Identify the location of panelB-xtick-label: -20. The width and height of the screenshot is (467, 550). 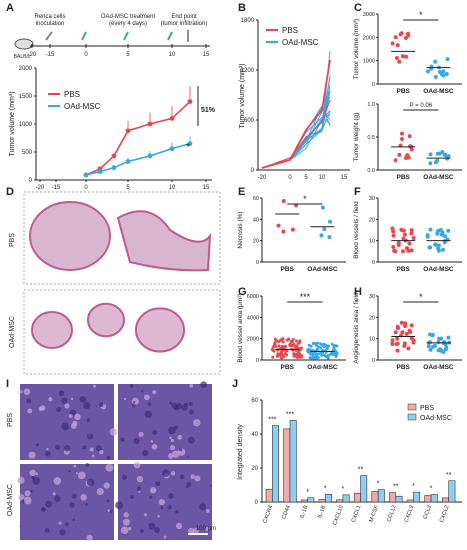
(262, 178).